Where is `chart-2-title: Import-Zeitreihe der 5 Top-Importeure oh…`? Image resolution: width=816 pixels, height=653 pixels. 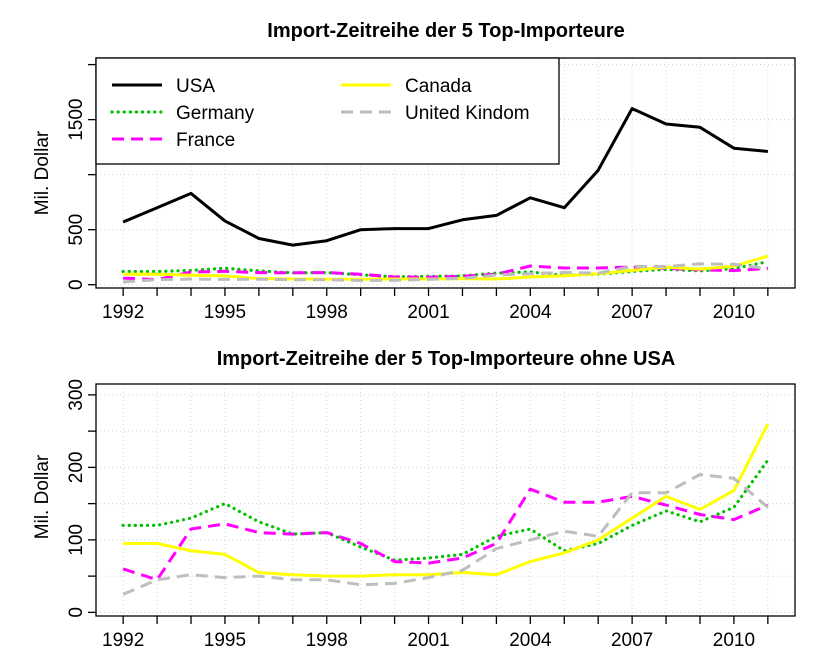
chart-2-title: Import-Zeitreihe der 5 Top-Importeure oh… is located at coordinates (446, 359).